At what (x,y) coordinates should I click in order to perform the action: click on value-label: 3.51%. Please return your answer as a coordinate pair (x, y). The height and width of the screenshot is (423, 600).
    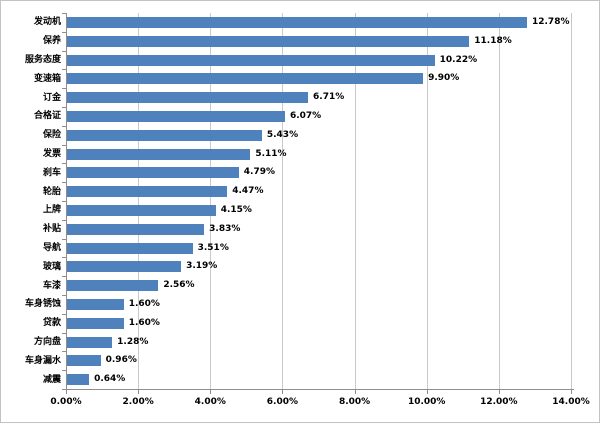
    Looking at the image, I should click on (213, 247).